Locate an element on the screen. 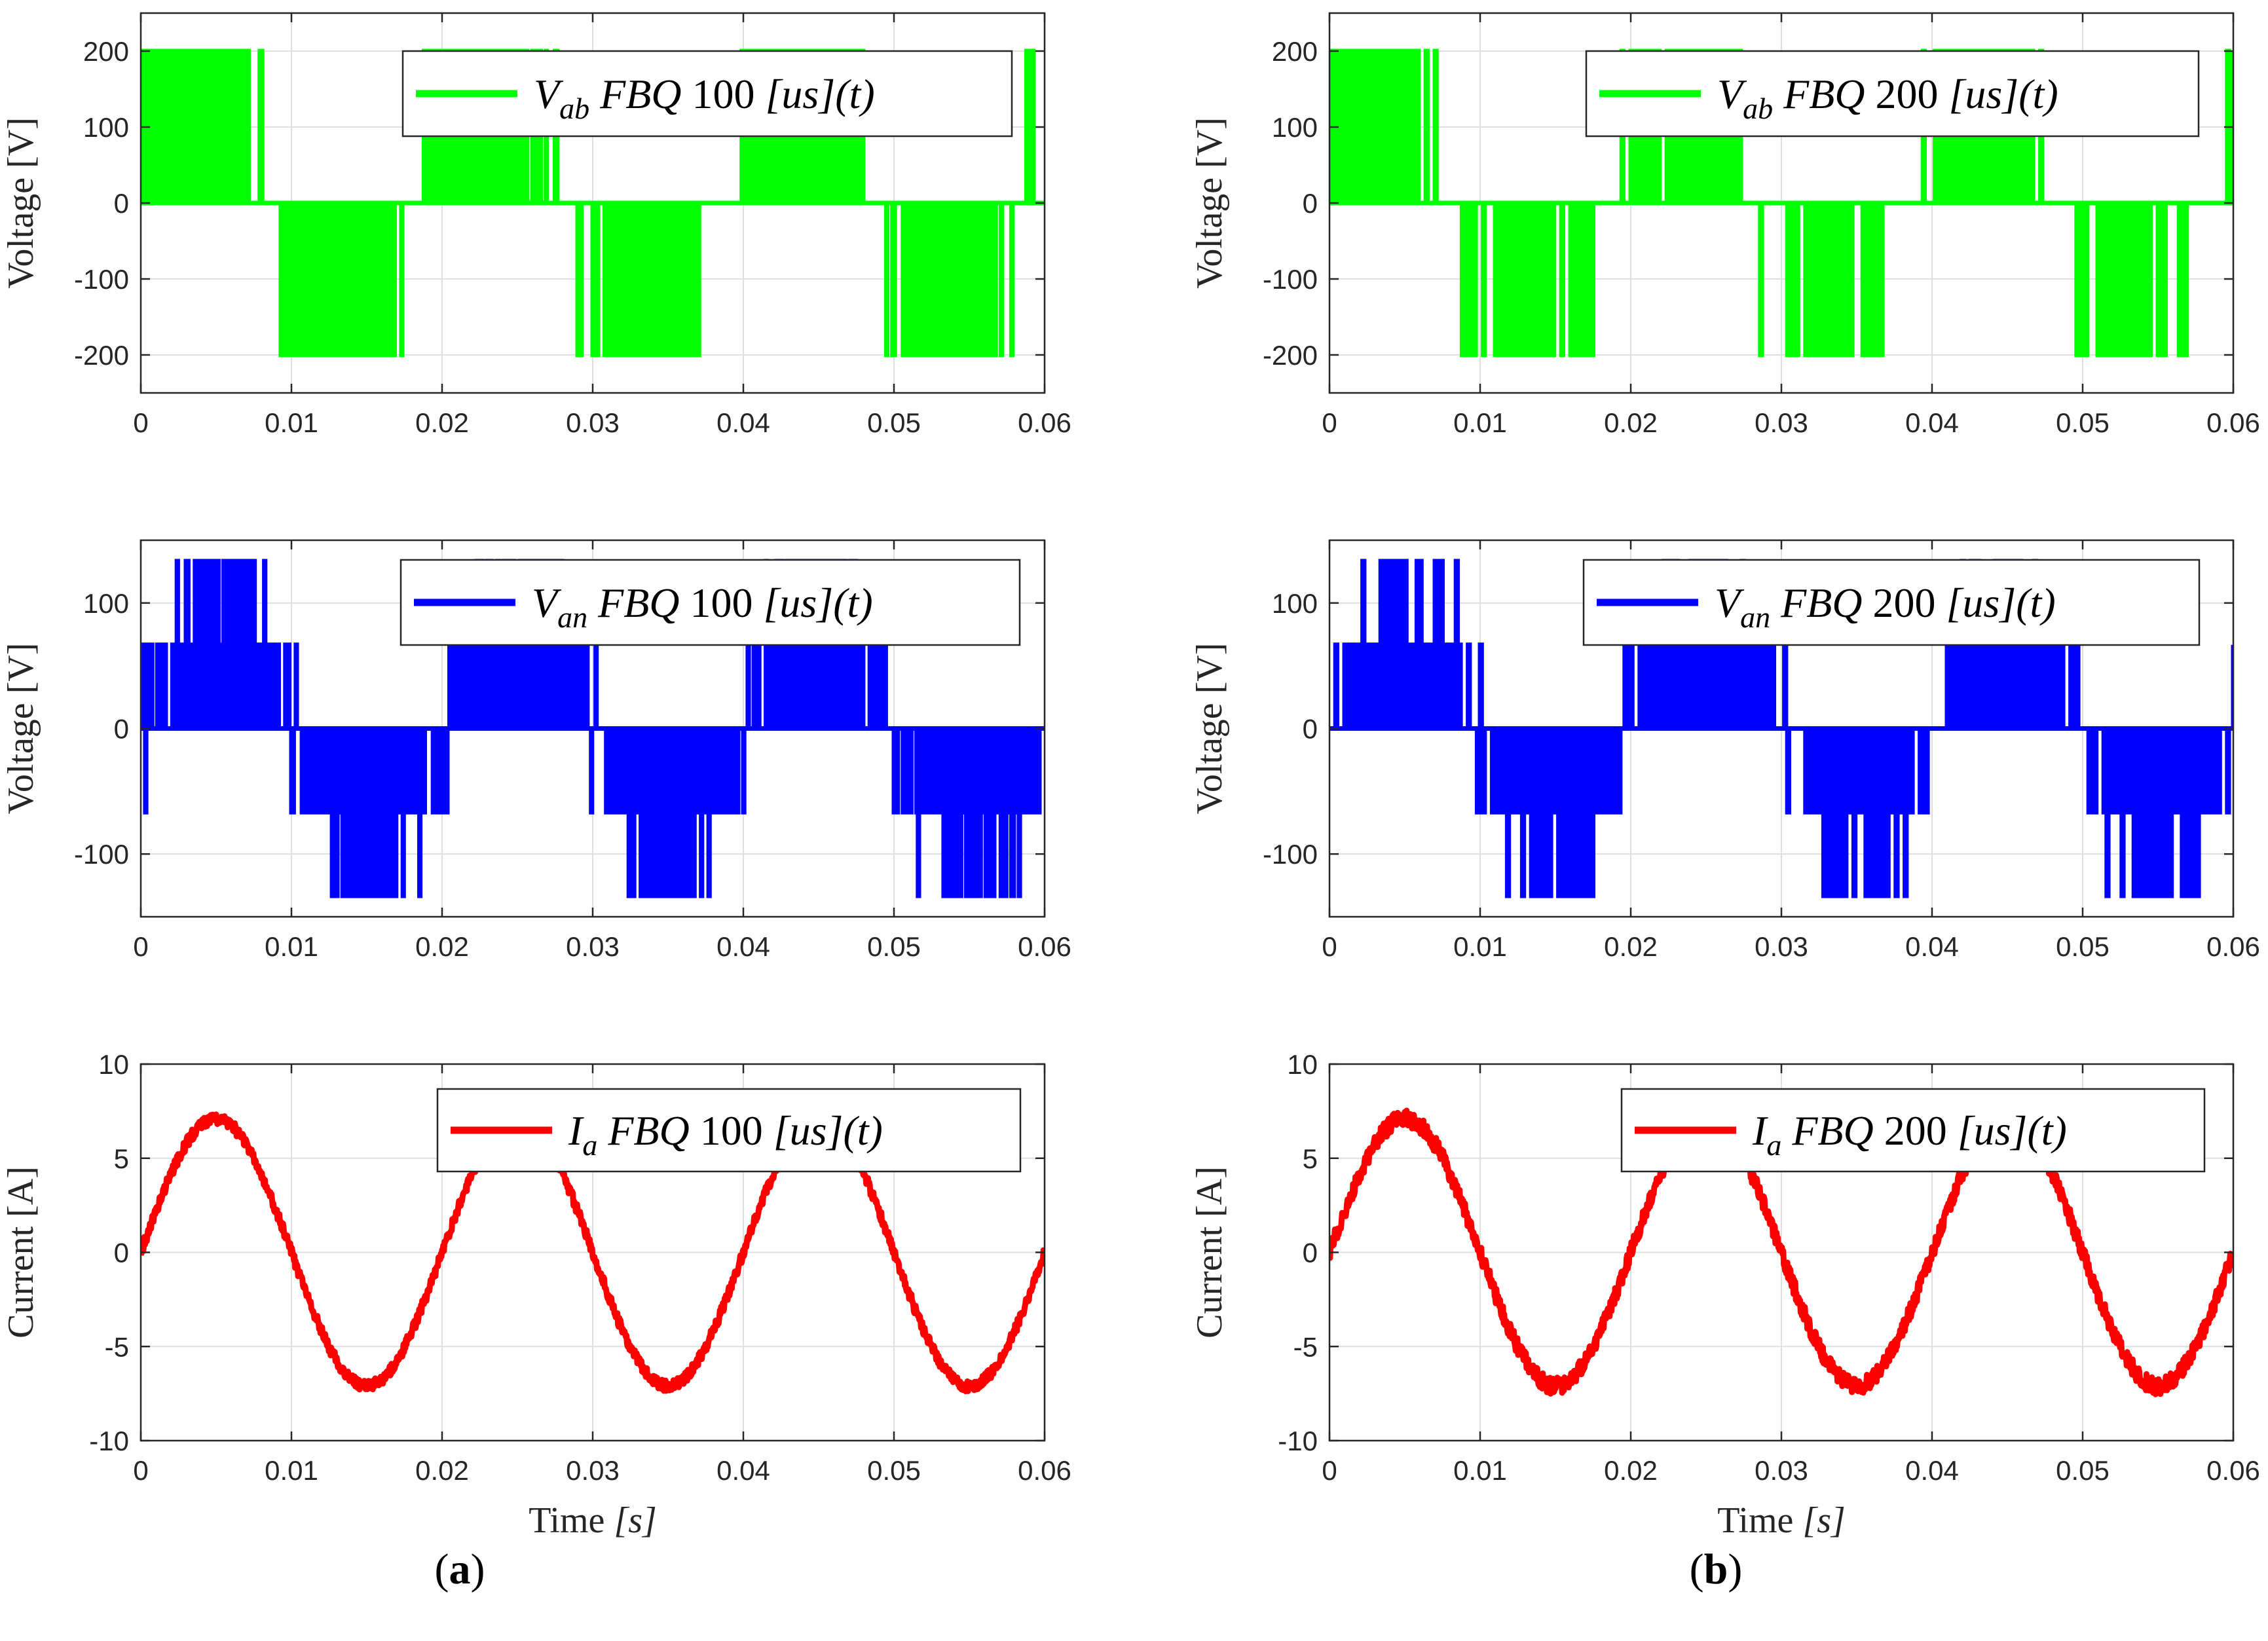 The image size is (2268, 1641). legend: Vab FBQ 200 [us](t) is located at coordinates (1892, 94).